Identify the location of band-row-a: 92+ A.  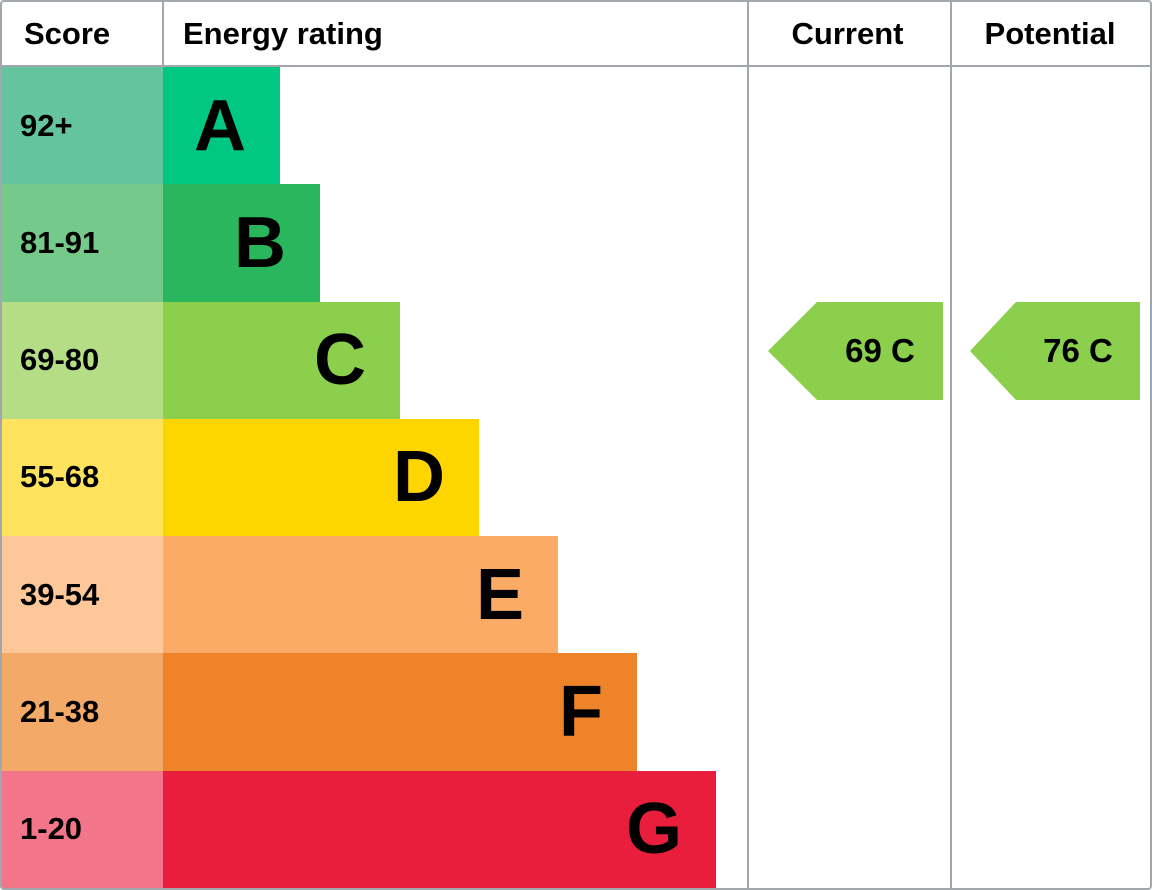
(362, 126).